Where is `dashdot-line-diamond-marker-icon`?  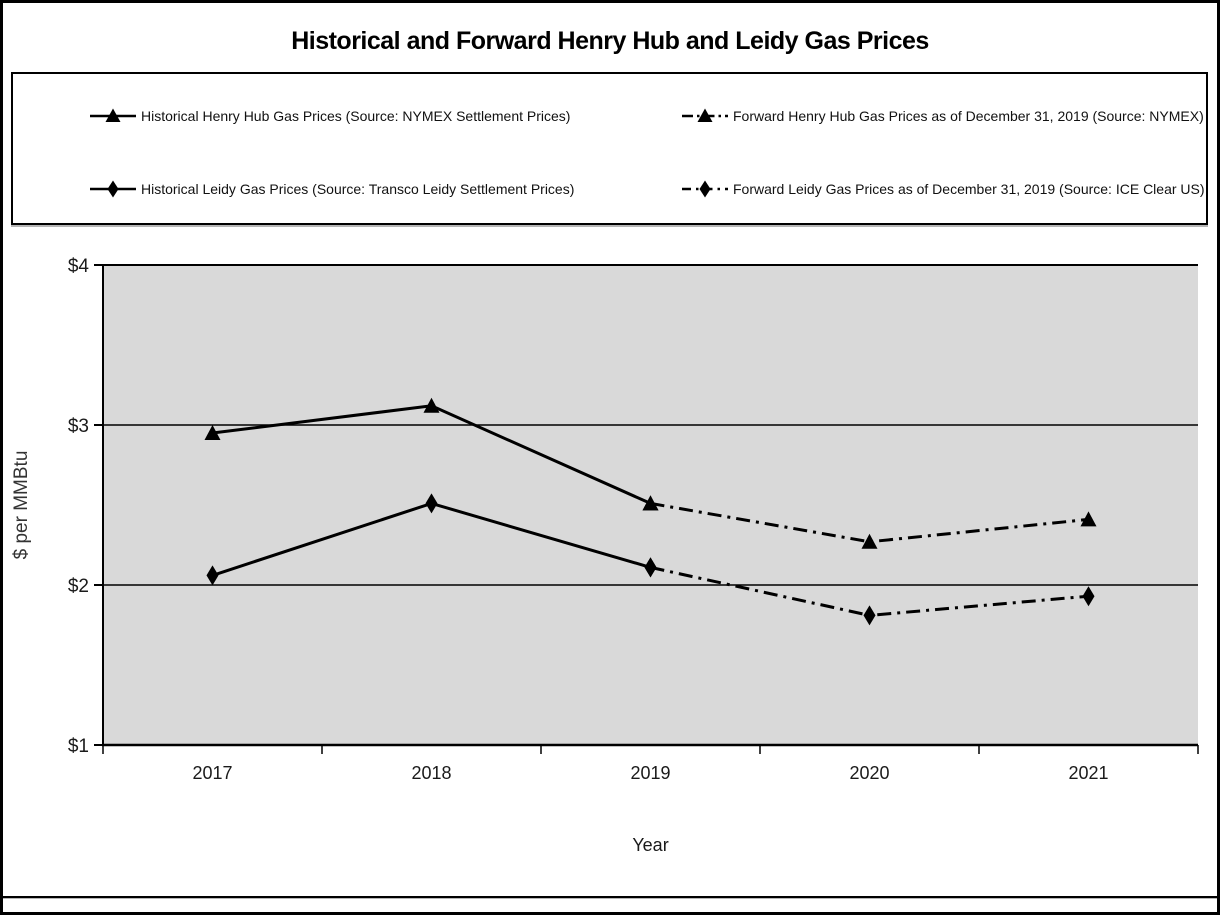
dashdot-line-diamond-marker-icon is located at coordinates (705, 189).